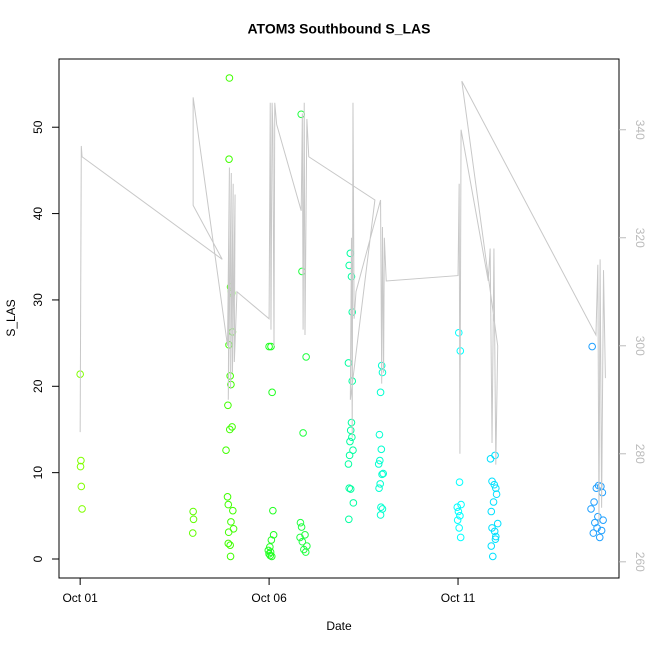 This screenshot has height=650, width=650. What do you see at coordinates (11, 317) in the screenshot?
I see `y-axis-label: S_LAS` at bounding box center [11, 317].